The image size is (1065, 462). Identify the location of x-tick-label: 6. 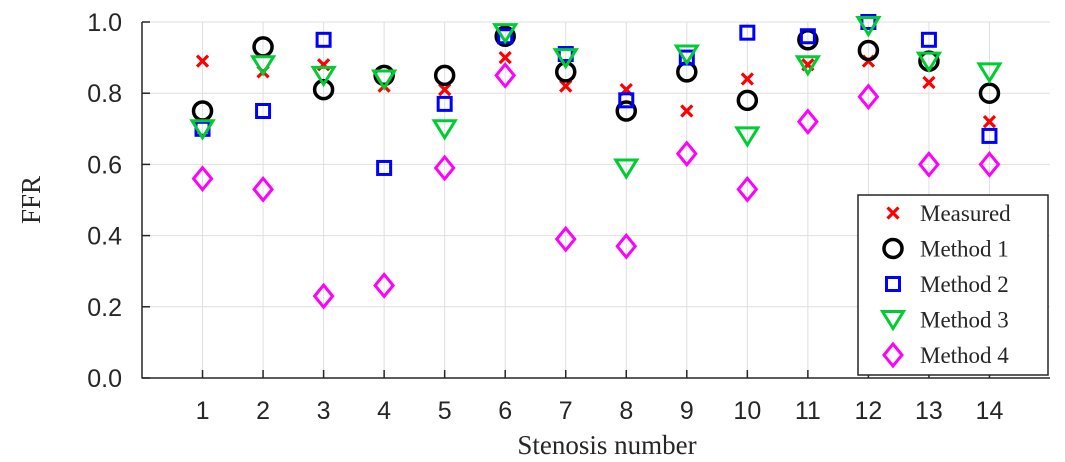
(505, 411).